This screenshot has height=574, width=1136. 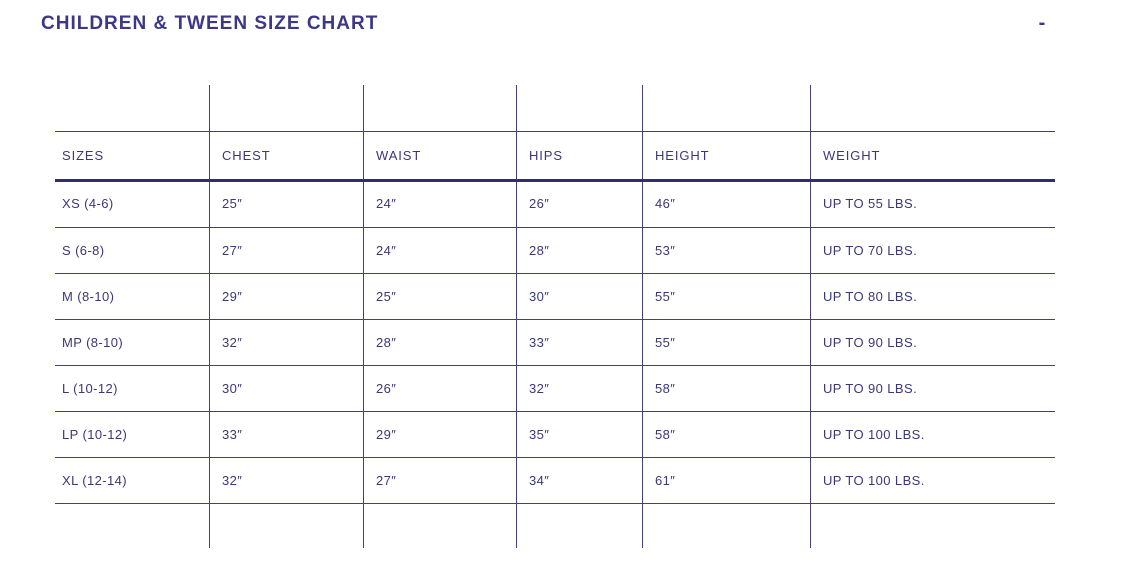 What do you see at coordinates (555, 434) in the screenshot?
I see `table-row: LP (10-12) 33″ 29″ 35″ 58″ UP TO 100 LBS.` at bounding box center [555, 434].